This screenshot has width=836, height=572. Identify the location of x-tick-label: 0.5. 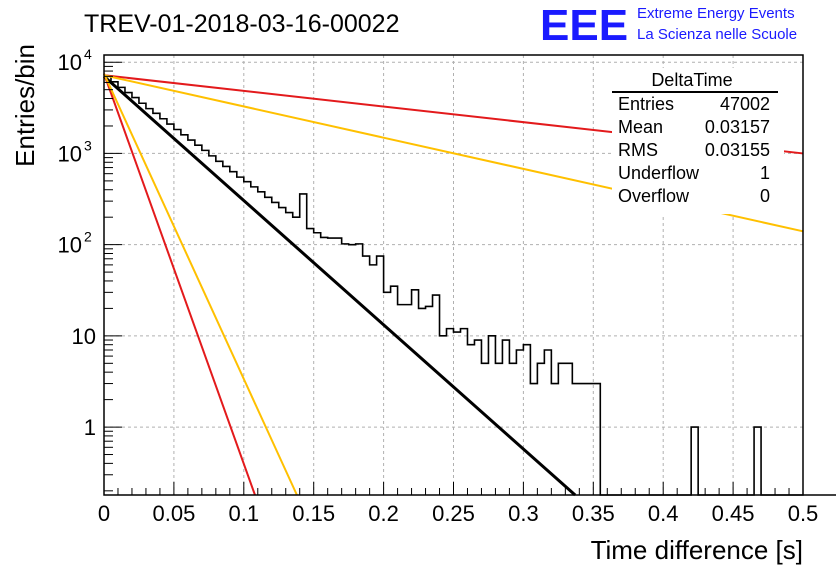
(803, 513).